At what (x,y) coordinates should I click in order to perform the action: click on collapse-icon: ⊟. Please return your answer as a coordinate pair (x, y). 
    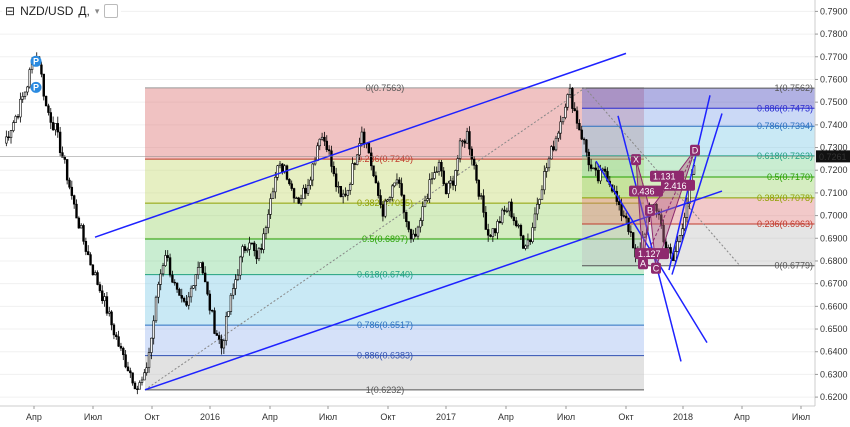
    Looking at the image, I should click on (10, 11).